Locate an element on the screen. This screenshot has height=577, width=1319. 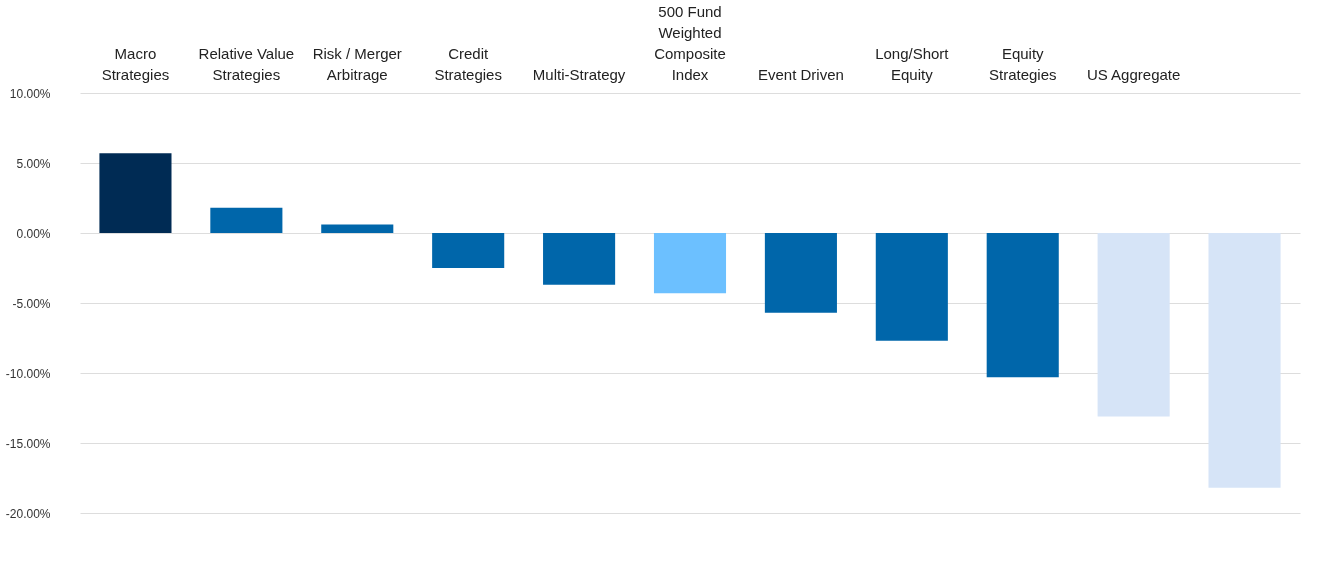
x-tick-label: Macro Strategies is located at coordinates (135, 64).